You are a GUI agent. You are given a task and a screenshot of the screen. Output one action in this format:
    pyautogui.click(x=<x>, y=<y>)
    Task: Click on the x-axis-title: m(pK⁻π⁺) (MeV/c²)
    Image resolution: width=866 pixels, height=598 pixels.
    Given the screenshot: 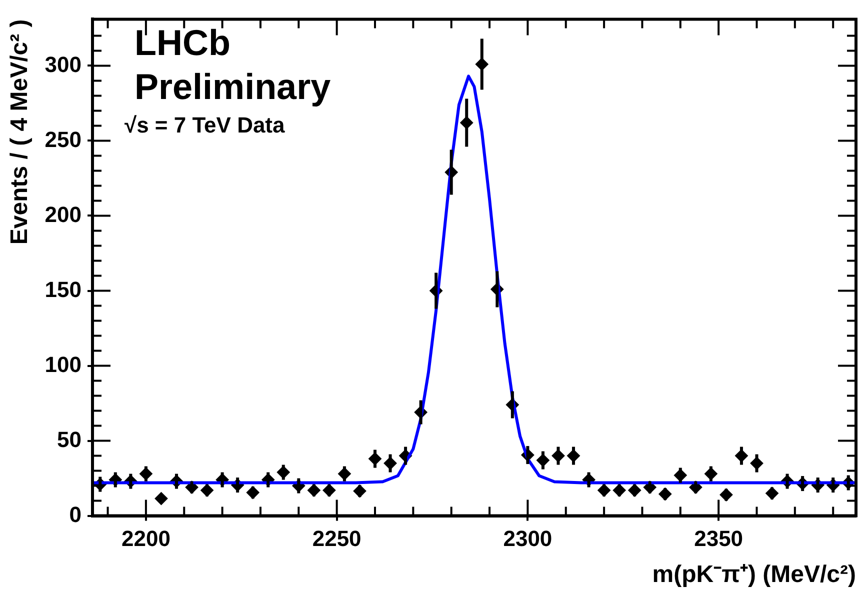 What is the action you would take?
    pyautogui.click(x=754, y=574)
    